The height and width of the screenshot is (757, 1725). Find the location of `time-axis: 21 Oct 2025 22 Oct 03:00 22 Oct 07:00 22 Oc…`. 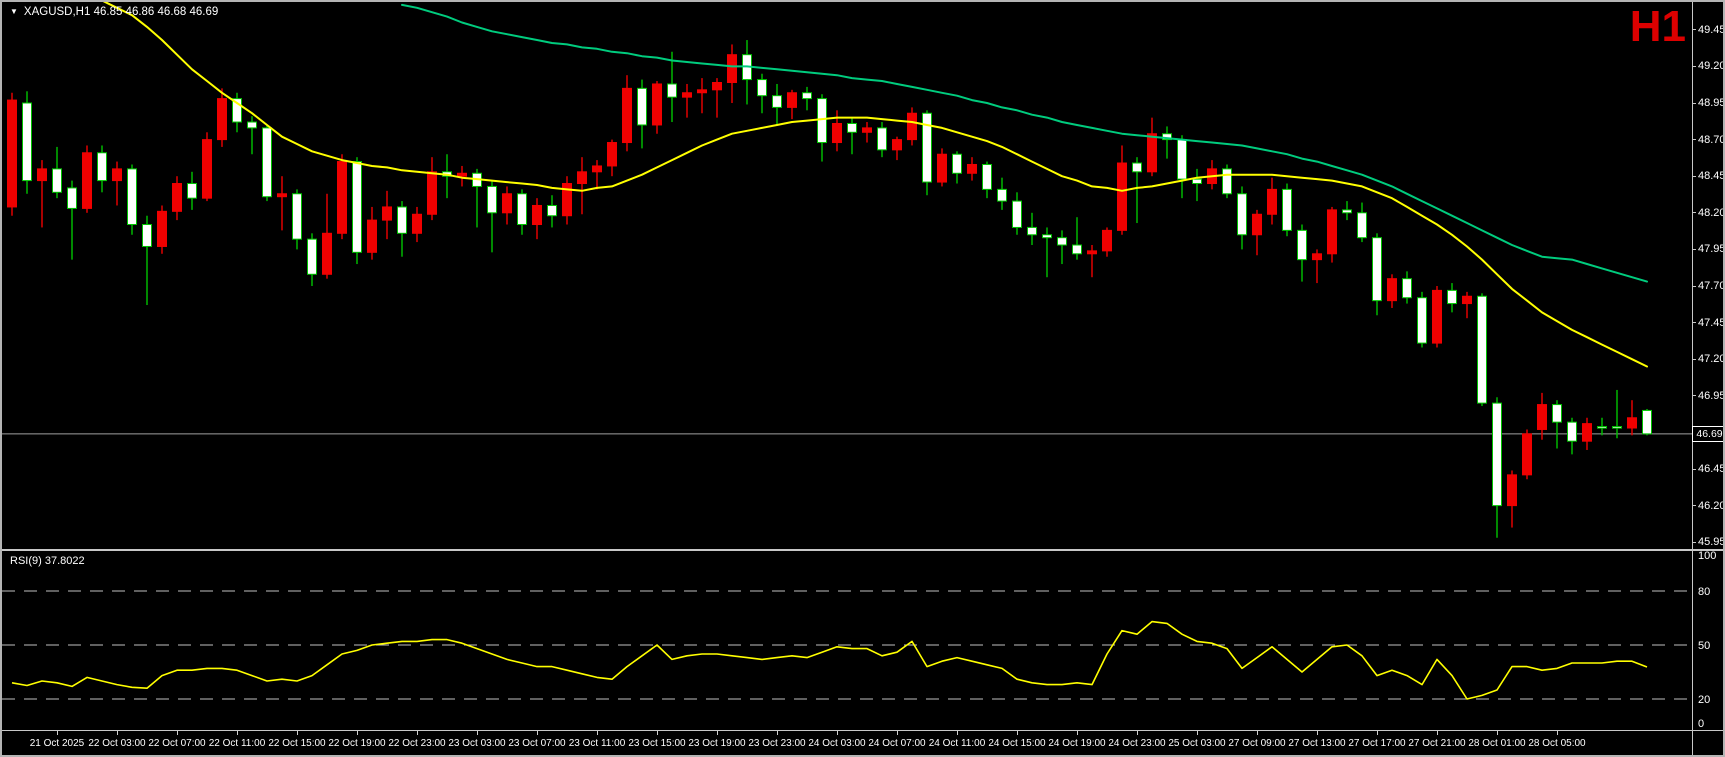

time-axis: 21 Oct 2025 22 Oct 03:00 22 Oct 07:00 22 Oc… is located at coordinates (862, 743).